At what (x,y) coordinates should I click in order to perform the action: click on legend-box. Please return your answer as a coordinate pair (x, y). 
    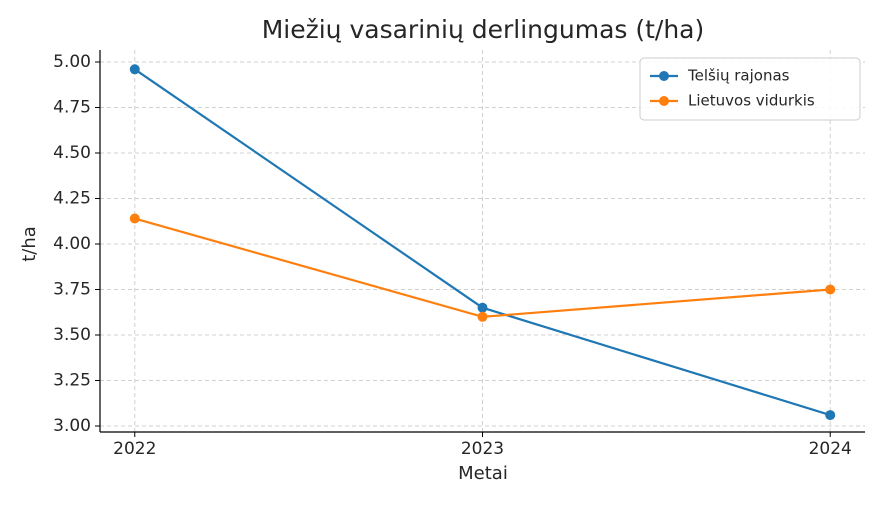
    Looking at the image, I should click on (750, 89).